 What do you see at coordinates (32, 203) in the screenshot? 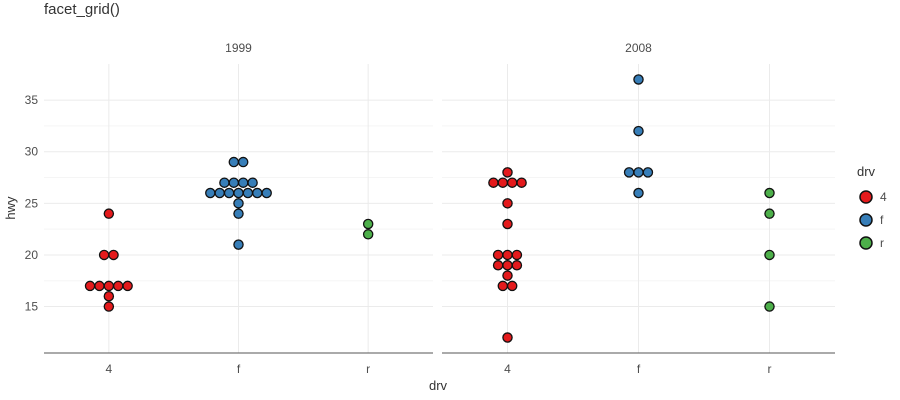
I see `y-tick-label: 25` at bounding box center [32, 203].